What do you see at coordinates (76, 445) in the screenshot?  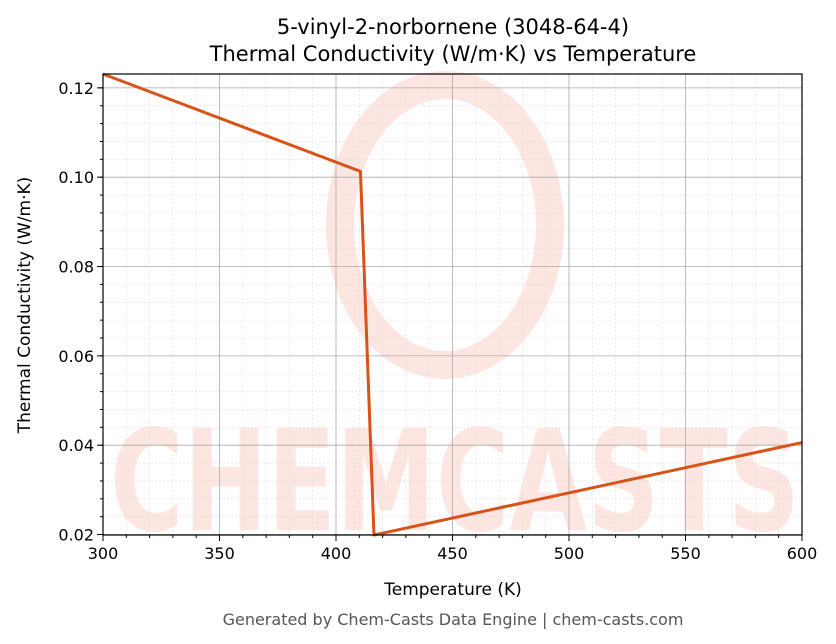 I see `y-tick-label: 0.04` at bounding box center [76, 445].